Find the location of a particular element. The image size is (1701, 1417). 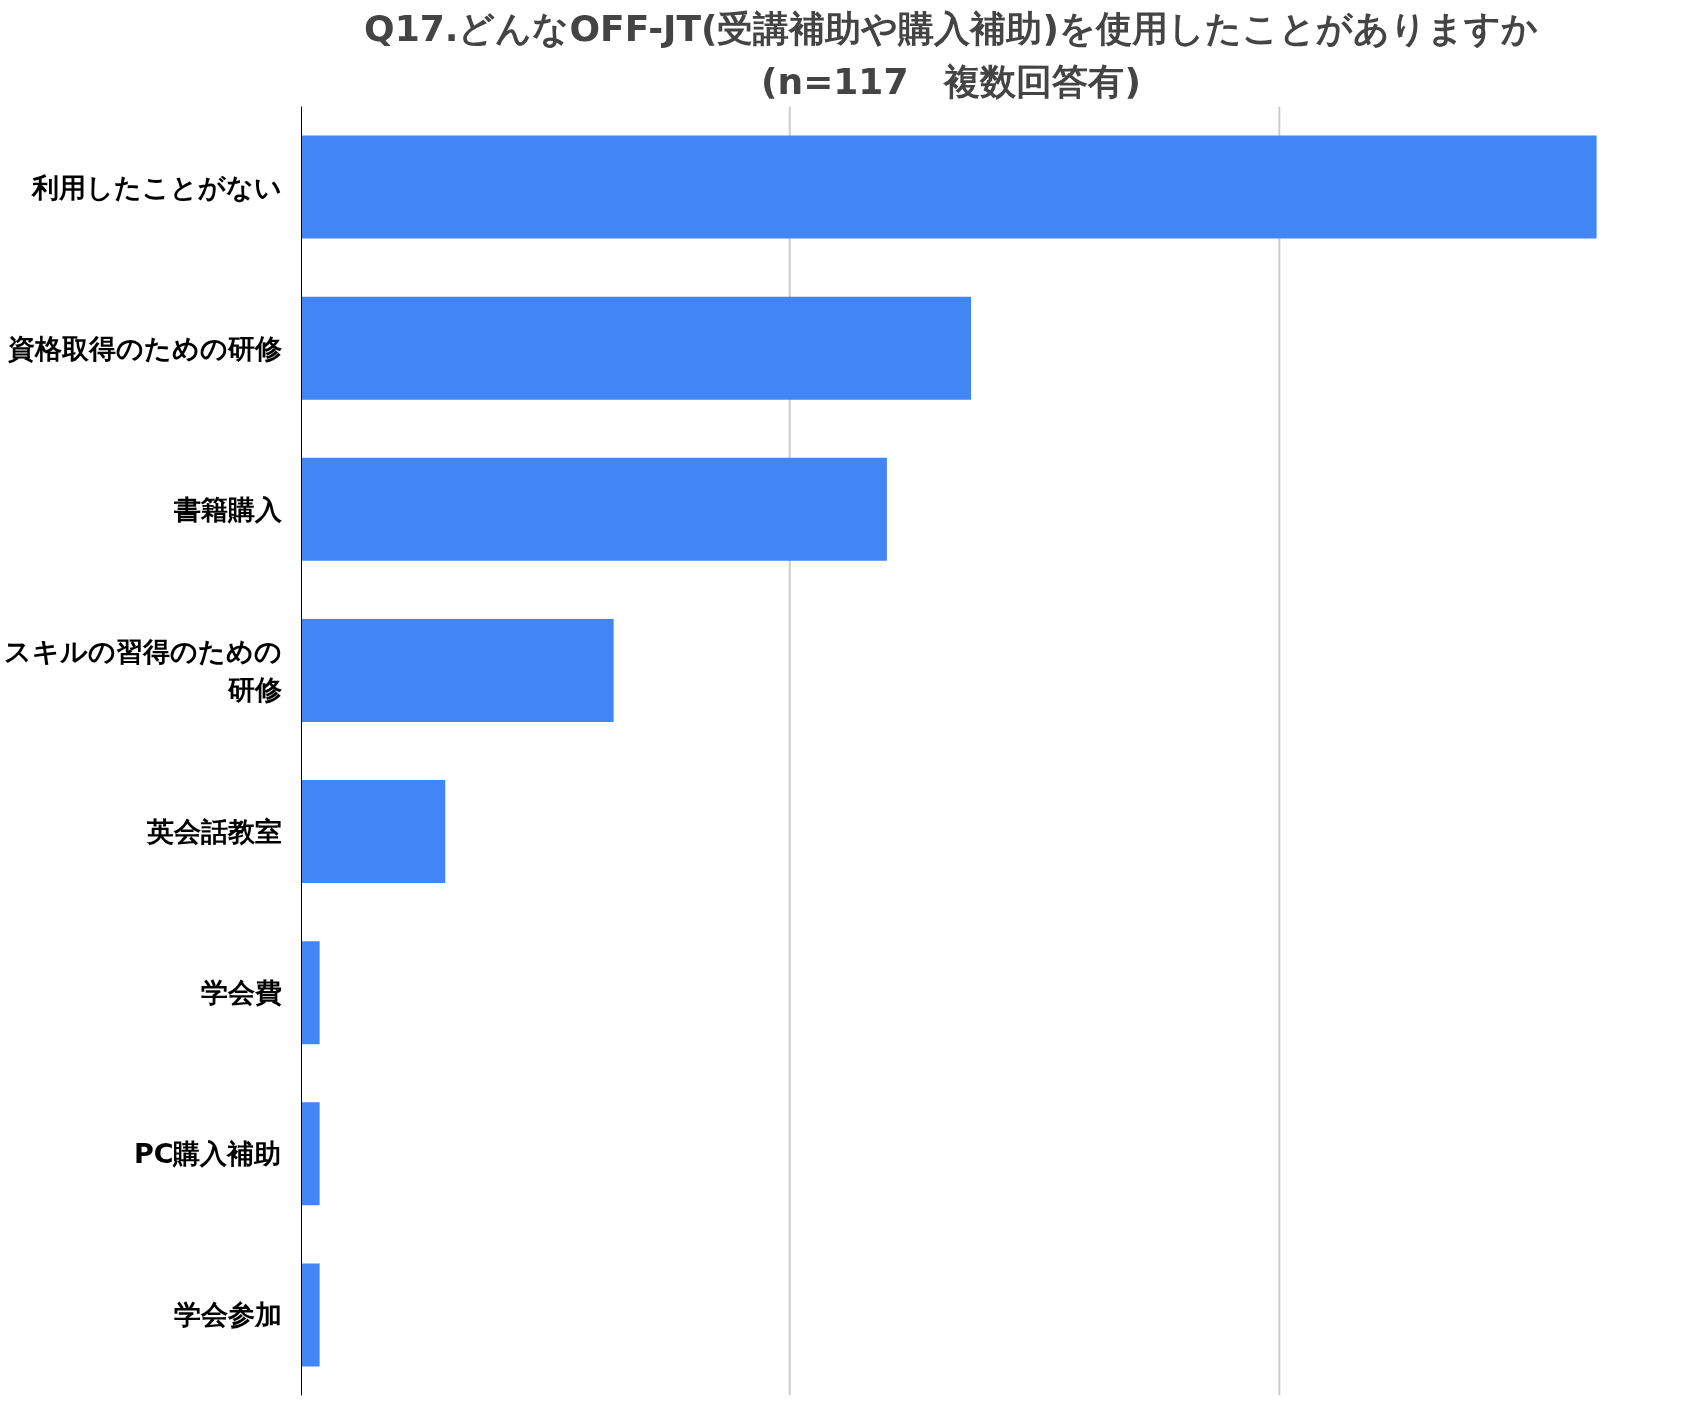

y-tick-label: 利用したことがない is located at coordinates (156, 187).